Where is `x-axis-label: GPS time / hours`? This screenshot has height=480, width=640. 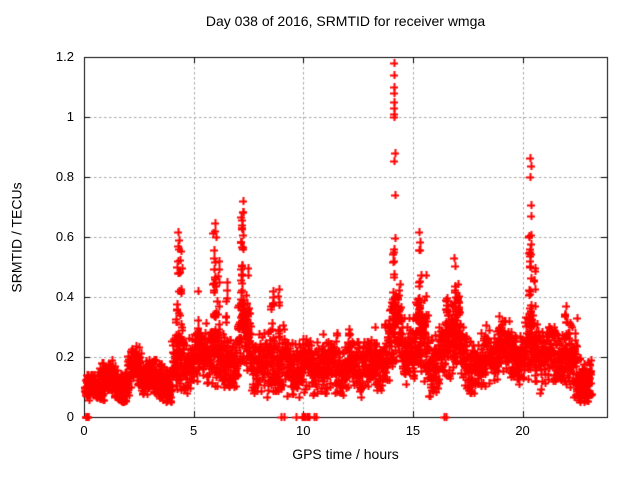 x-axis-label: GPS time / hours is located at coordinates (345, 454).